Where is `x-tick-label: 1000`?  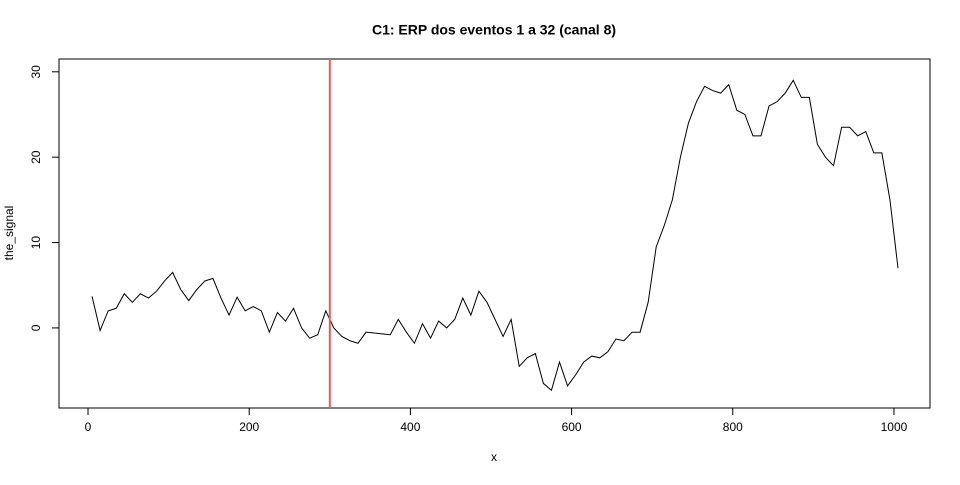 x-tick-label: 1000 is located at coordinates (894, 427).